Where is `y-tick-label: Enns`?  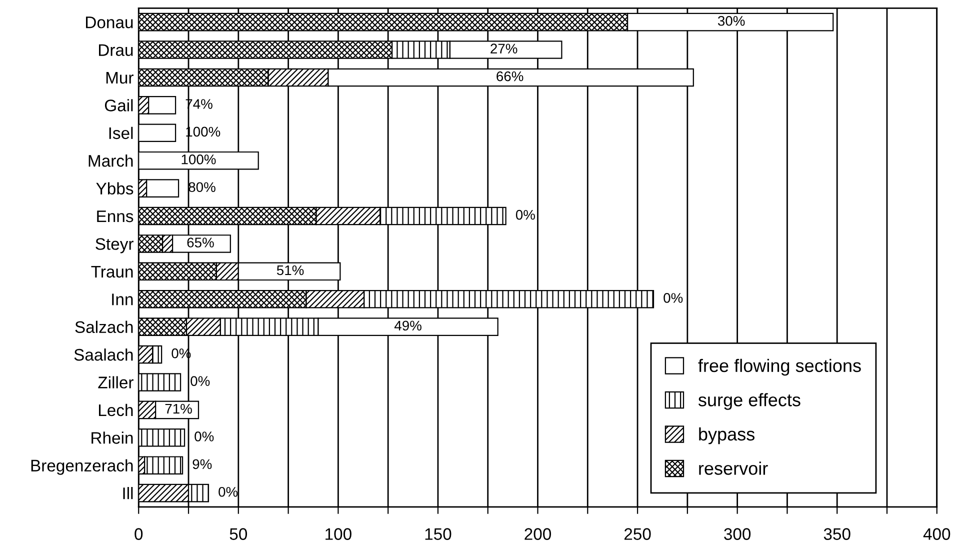
y-tick-label: Enns is located at coordinates (115, 216).